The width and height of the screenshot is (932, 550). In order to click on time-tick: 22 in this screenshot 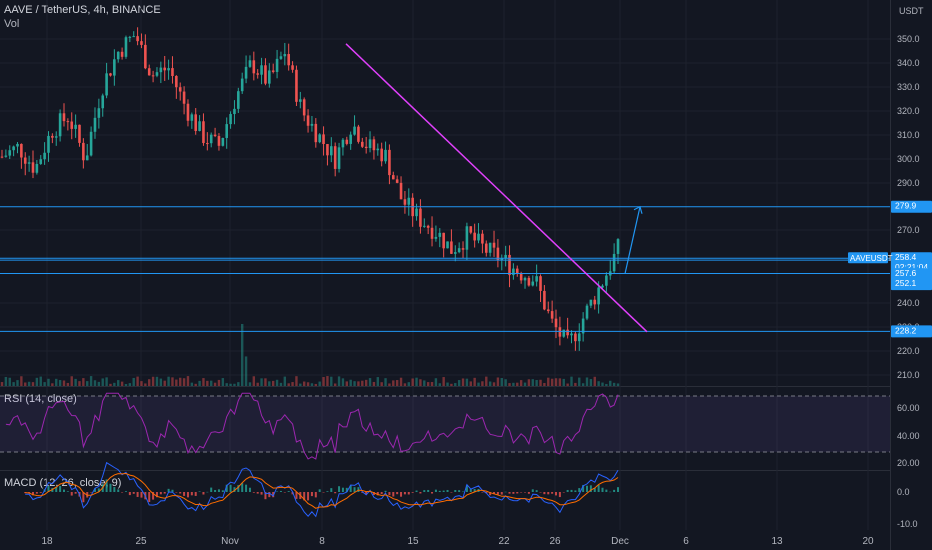, I will do `click(504, 541)`.